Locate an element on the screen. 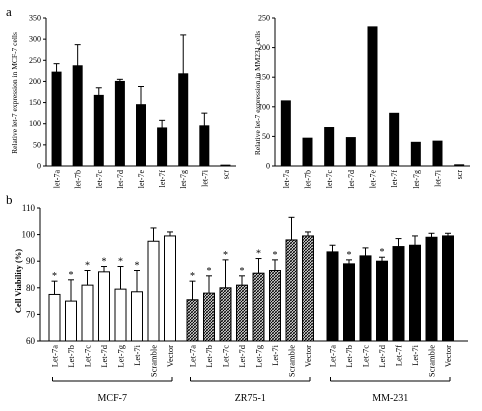 The image size is (482, 411). bar-MM-231-Scramble is located at coordinates (431, 289).